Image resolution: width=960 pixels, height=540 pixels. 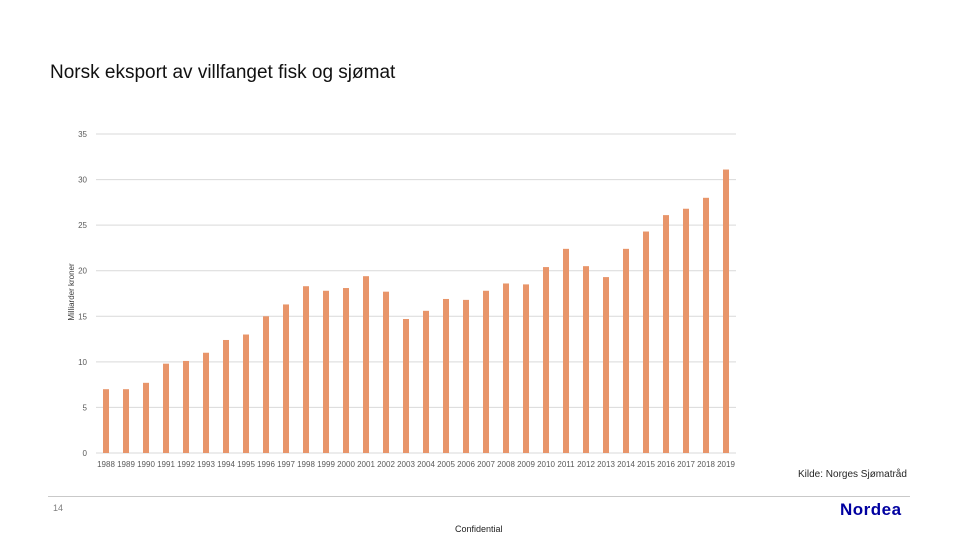 I want to click on x-tick-label: 2007, so click(x=486, y=464).